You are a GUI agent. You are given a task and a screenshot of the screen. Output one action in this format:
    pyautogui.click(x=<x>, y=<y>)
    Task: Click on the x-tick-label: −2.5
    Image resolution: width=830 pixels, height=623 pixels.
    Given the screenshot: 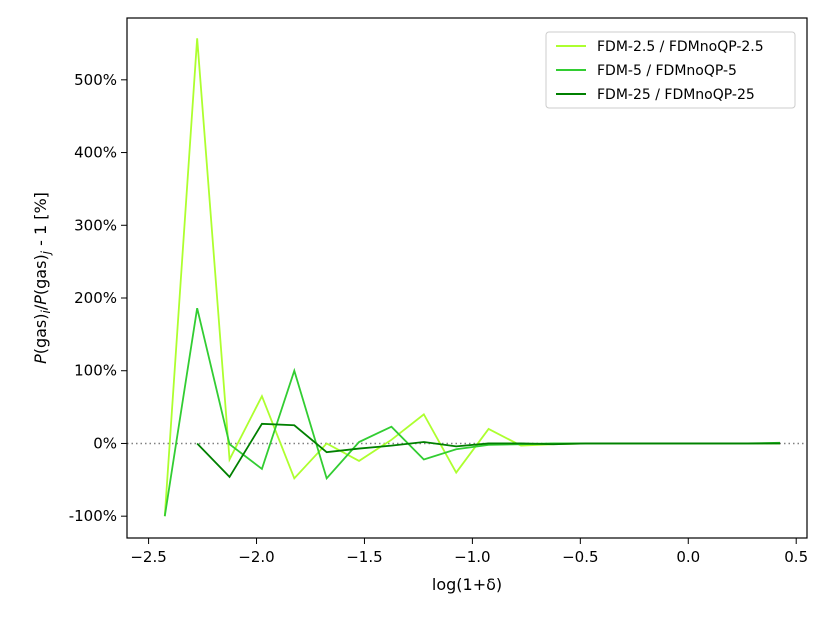 What is the action you would take?
    pyautogui.click(x=148, y=557)
    